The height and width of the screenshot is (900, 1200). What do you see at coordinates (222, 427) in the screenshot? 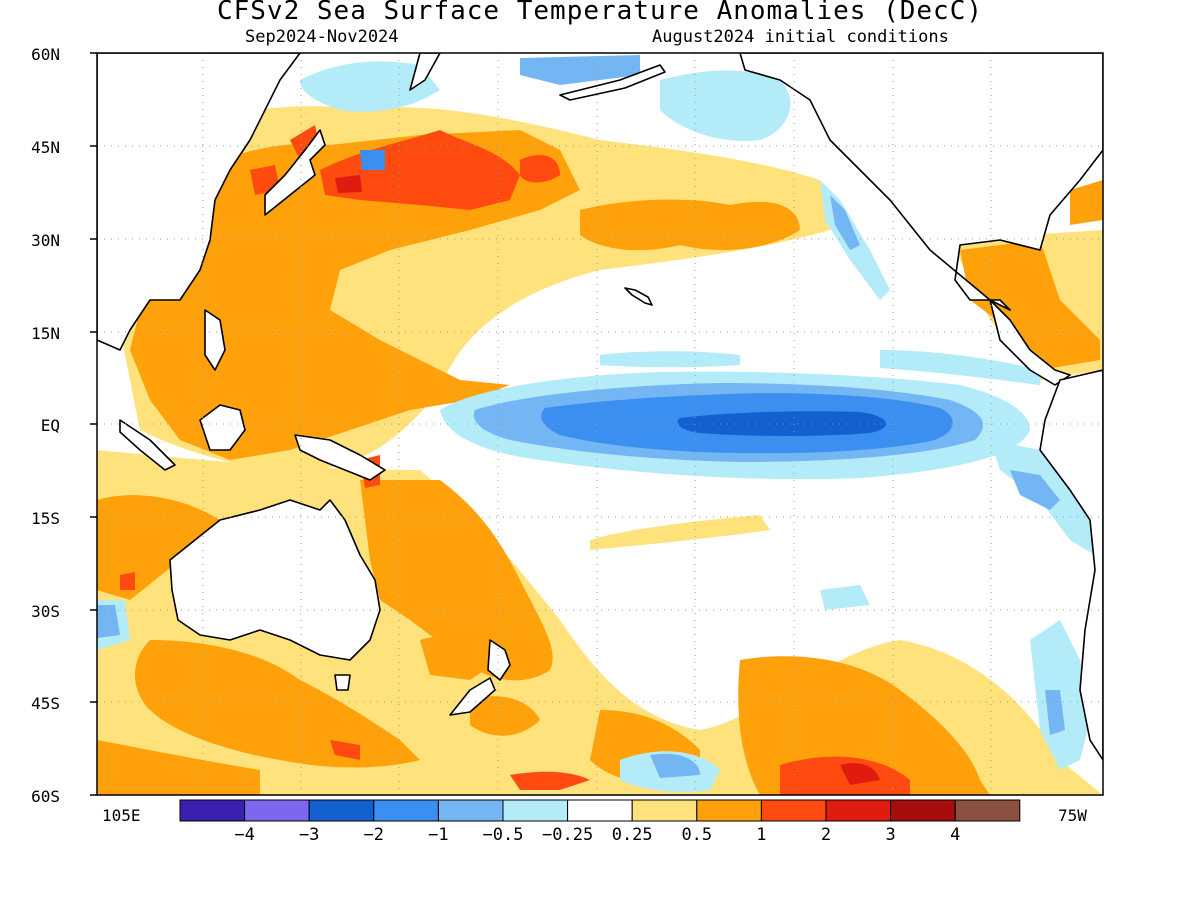
I see `landmass-borneo` at bounding box center [222, 427].